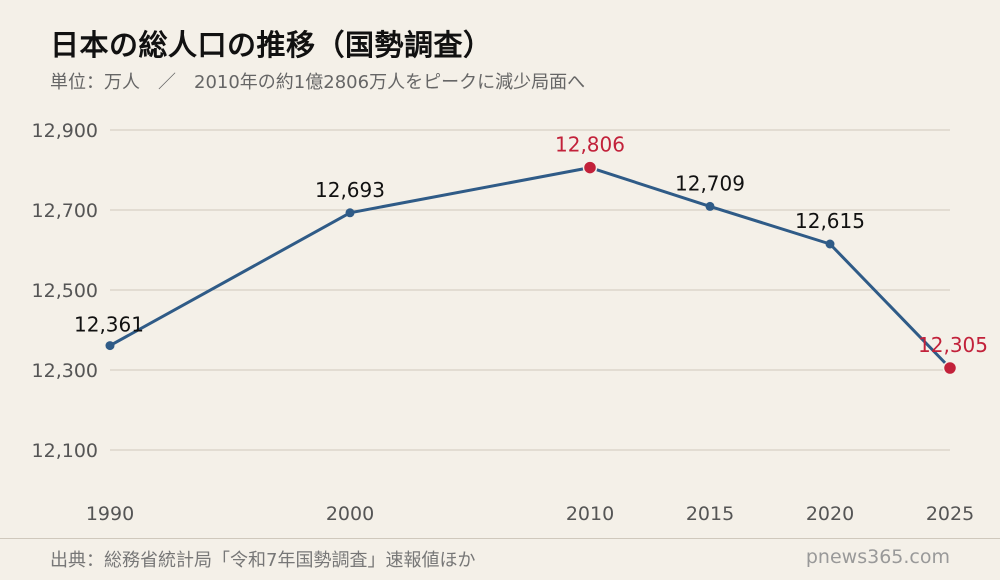 This screenshot has height=580, width=1000. Describe the element at coordinates (590, 514) in the screenshot. I see `x-tick-label: 2010` at that location.